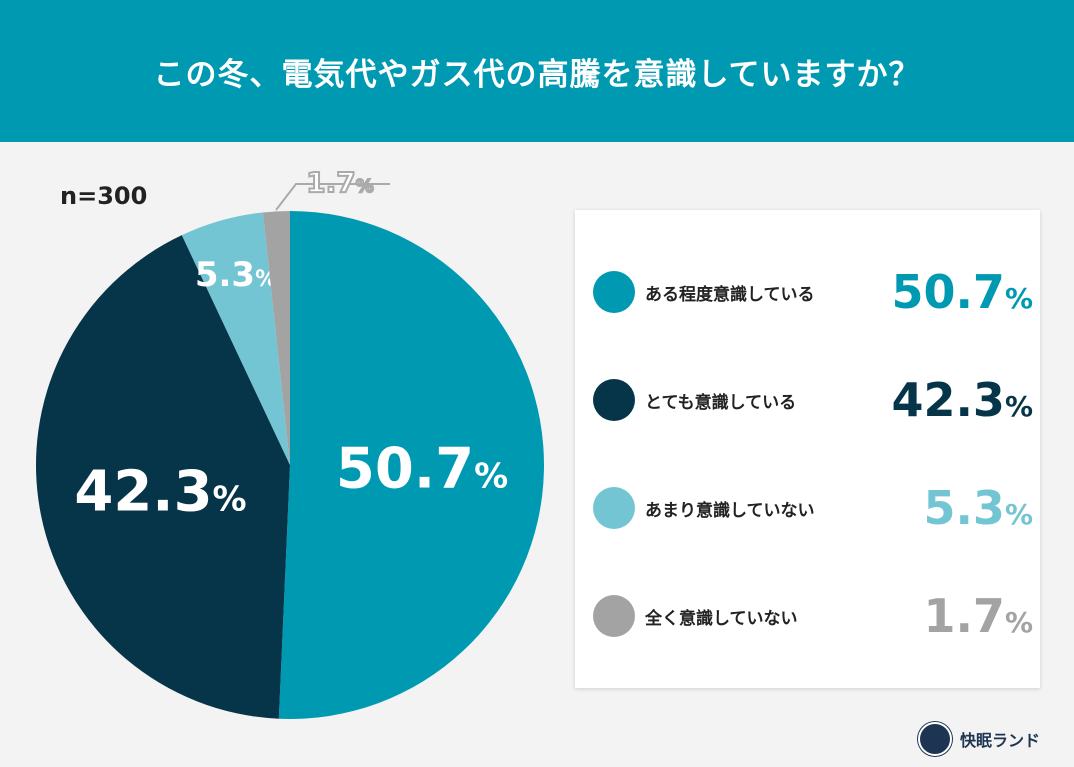 The height and width of the screenshot is (767, 1074). I want to click on data-label-3: 1.7%, so click(340, 182).